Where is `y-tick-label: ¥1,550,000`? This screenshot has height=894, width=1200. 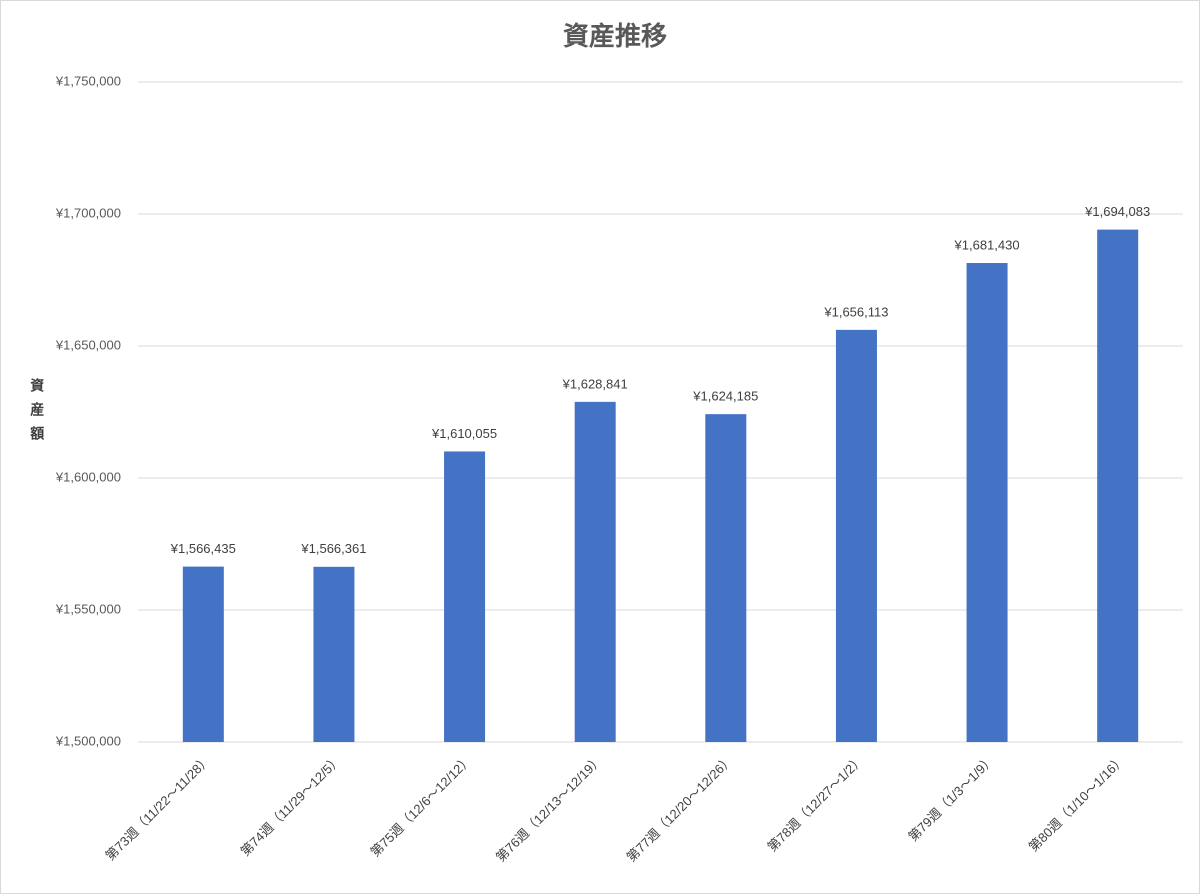
y-tick-label: ¥1,550,000 is located at coordinates (88, 608).